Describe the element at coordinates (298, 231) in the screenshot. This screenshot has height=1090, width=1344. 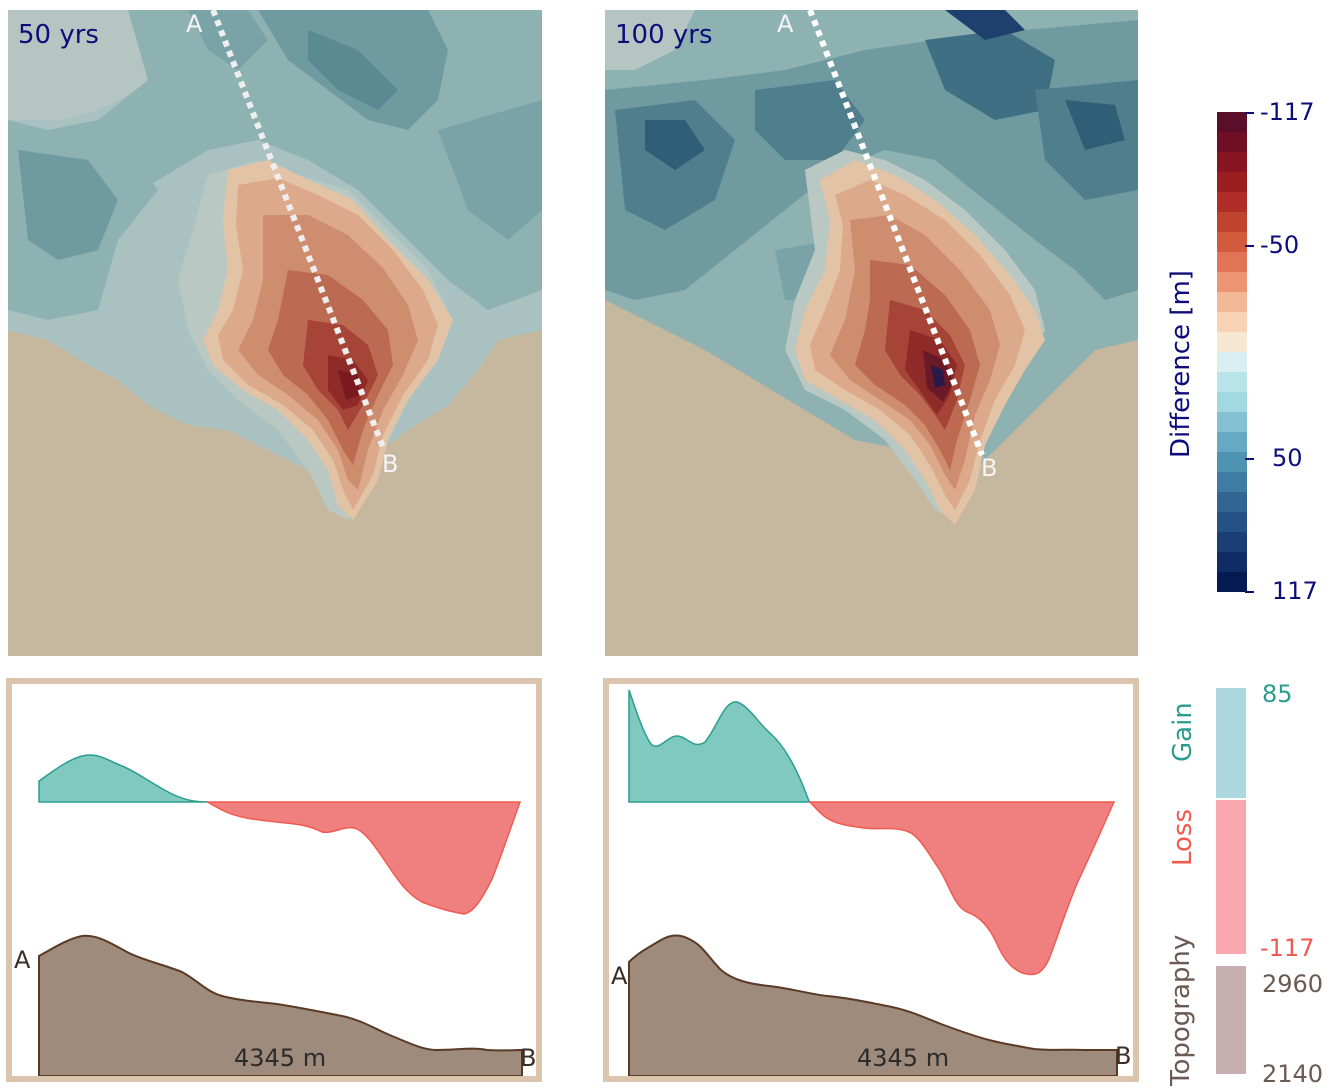
I see `profile-line-50yrs` at that location.